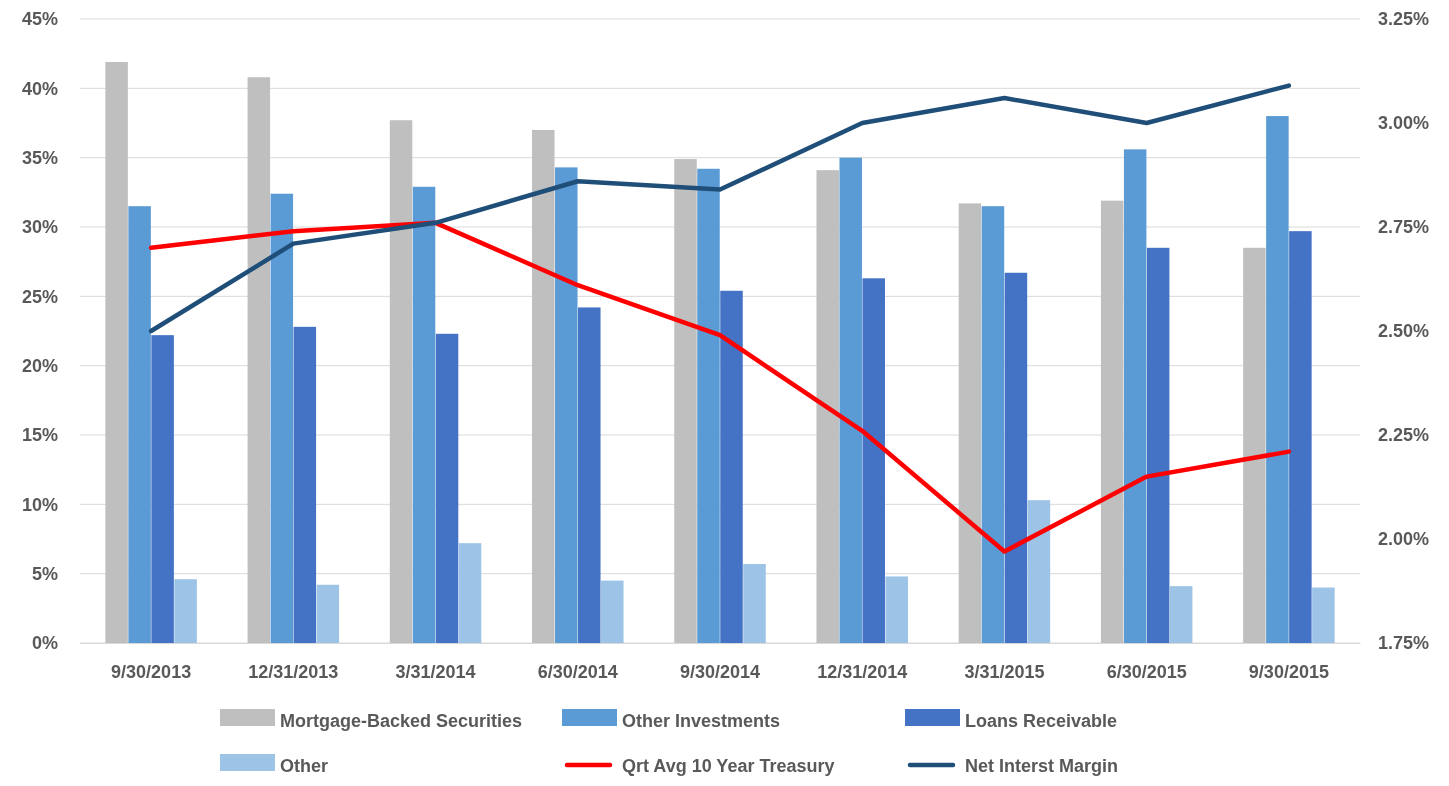  Describe the element at coordinates (304, 766) in the screenshot. I see `legend-label: Other` at that location.